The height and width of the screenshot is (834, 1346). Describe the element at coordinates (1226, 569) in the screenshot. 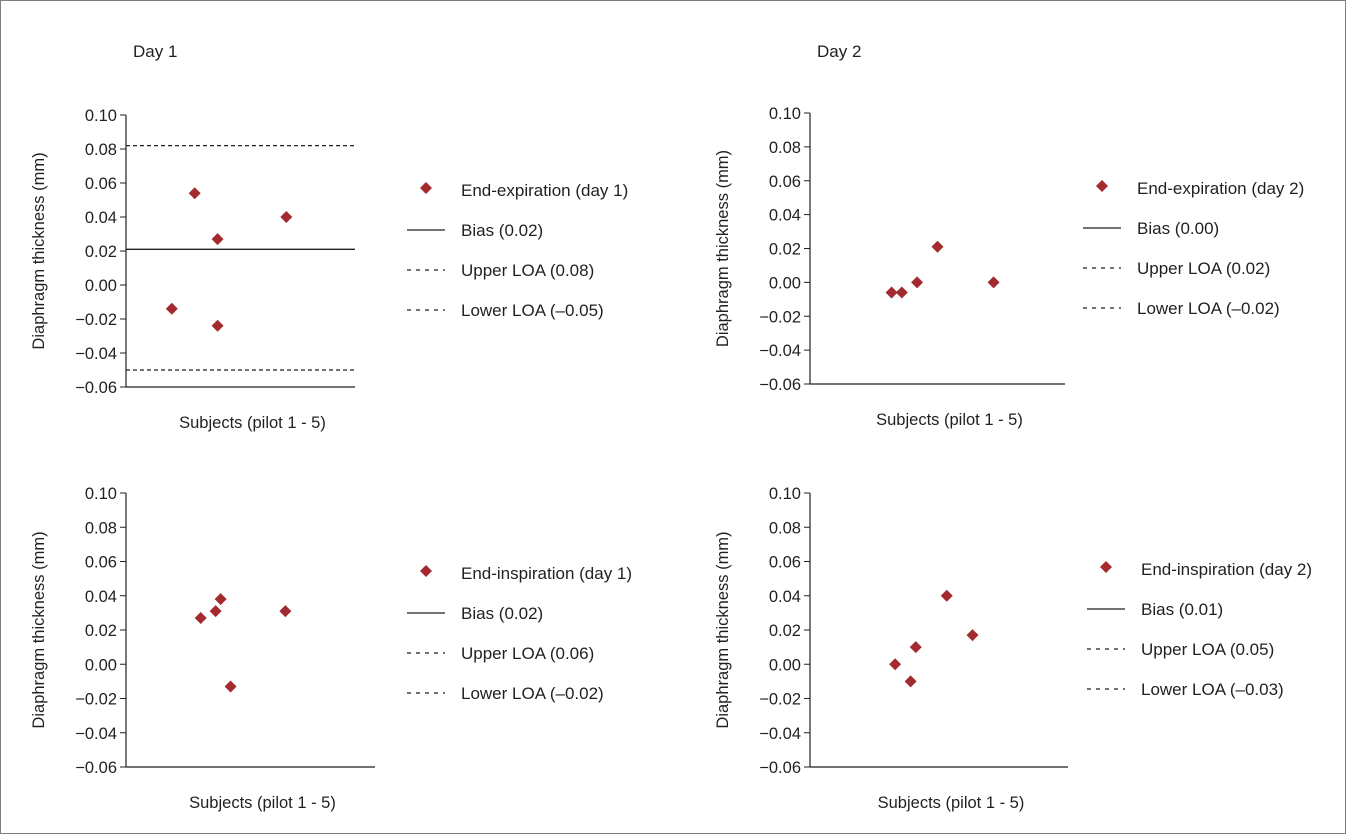

I see `legend-label: End-inspiration (day 2)` at that location.